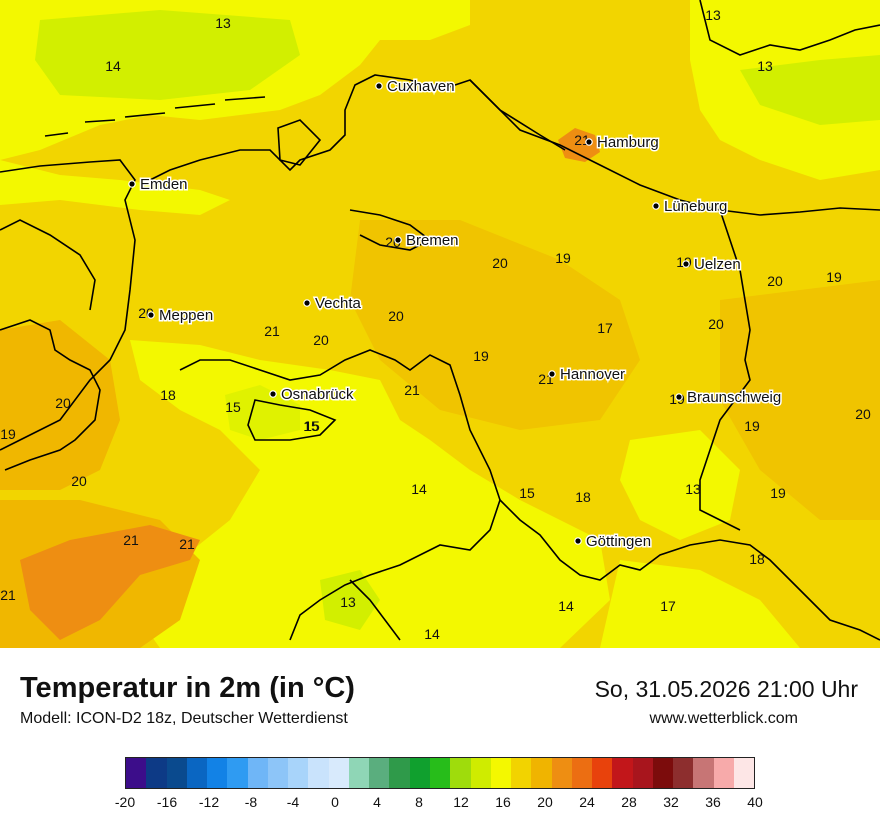 The height and width of the screenshot is (830, 880). Describe the element at coordinates (317, 394) in the screenshot. I see `city-label: Osnabrück` at that location.